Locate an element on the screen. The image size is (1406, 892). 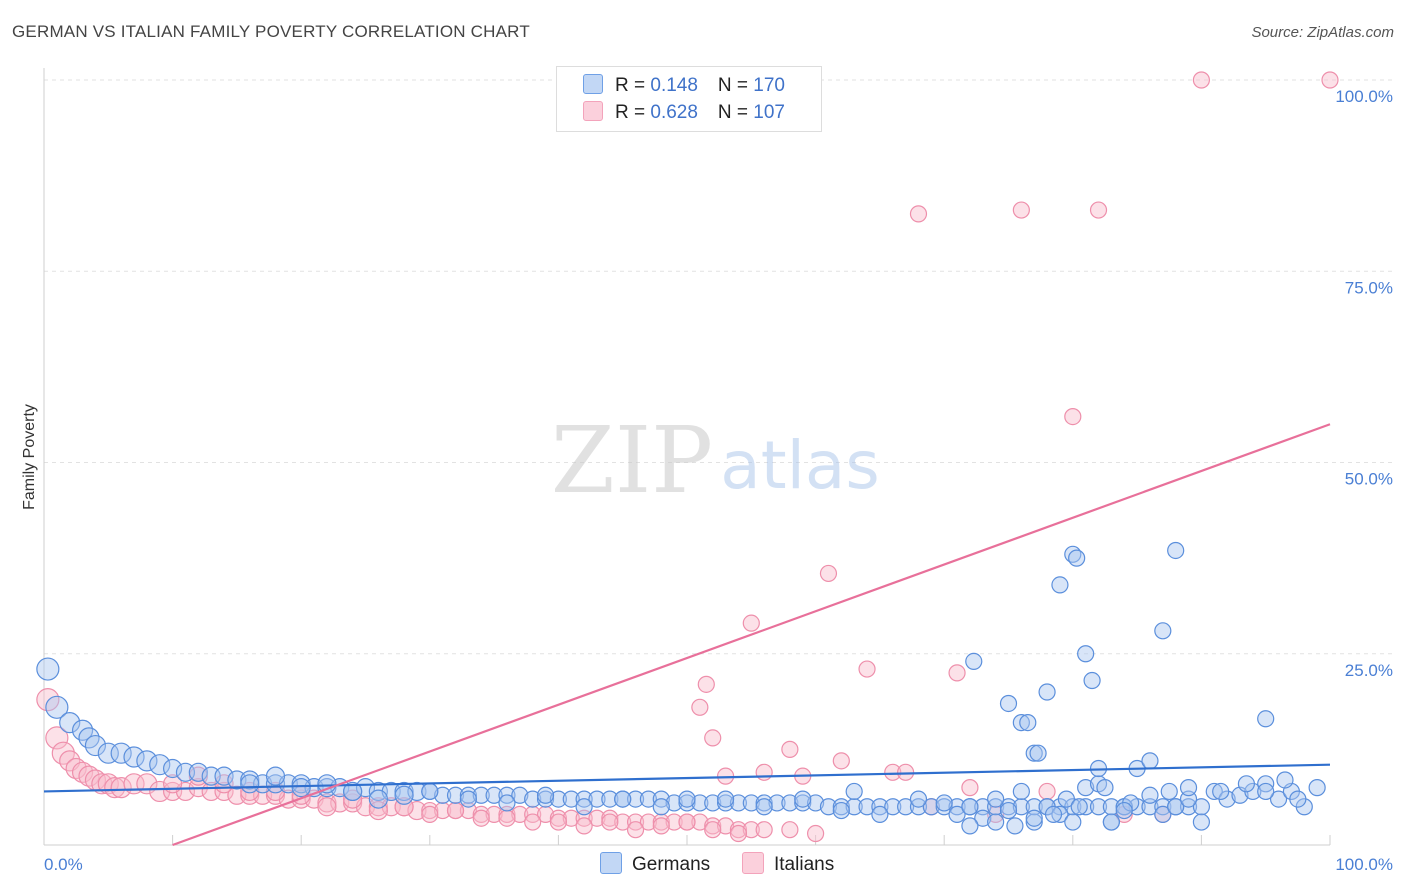
german-n-value: 170 is located at coordinates (769, 85).